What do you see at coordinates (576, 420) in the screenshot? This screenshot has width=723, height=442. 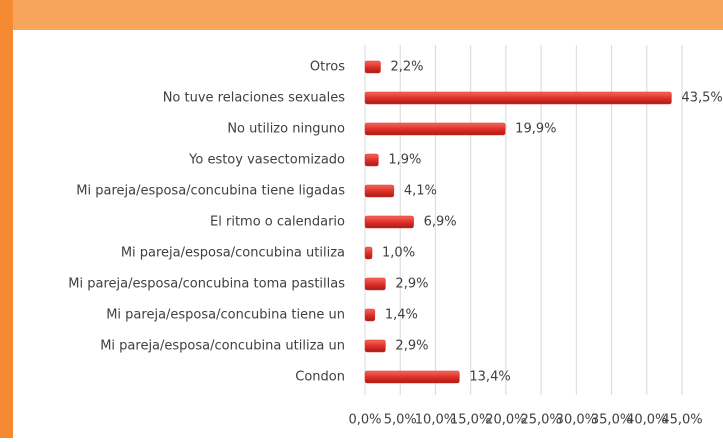 I see `x-tick-label: 30,0%` at bounding box center [576, 420].